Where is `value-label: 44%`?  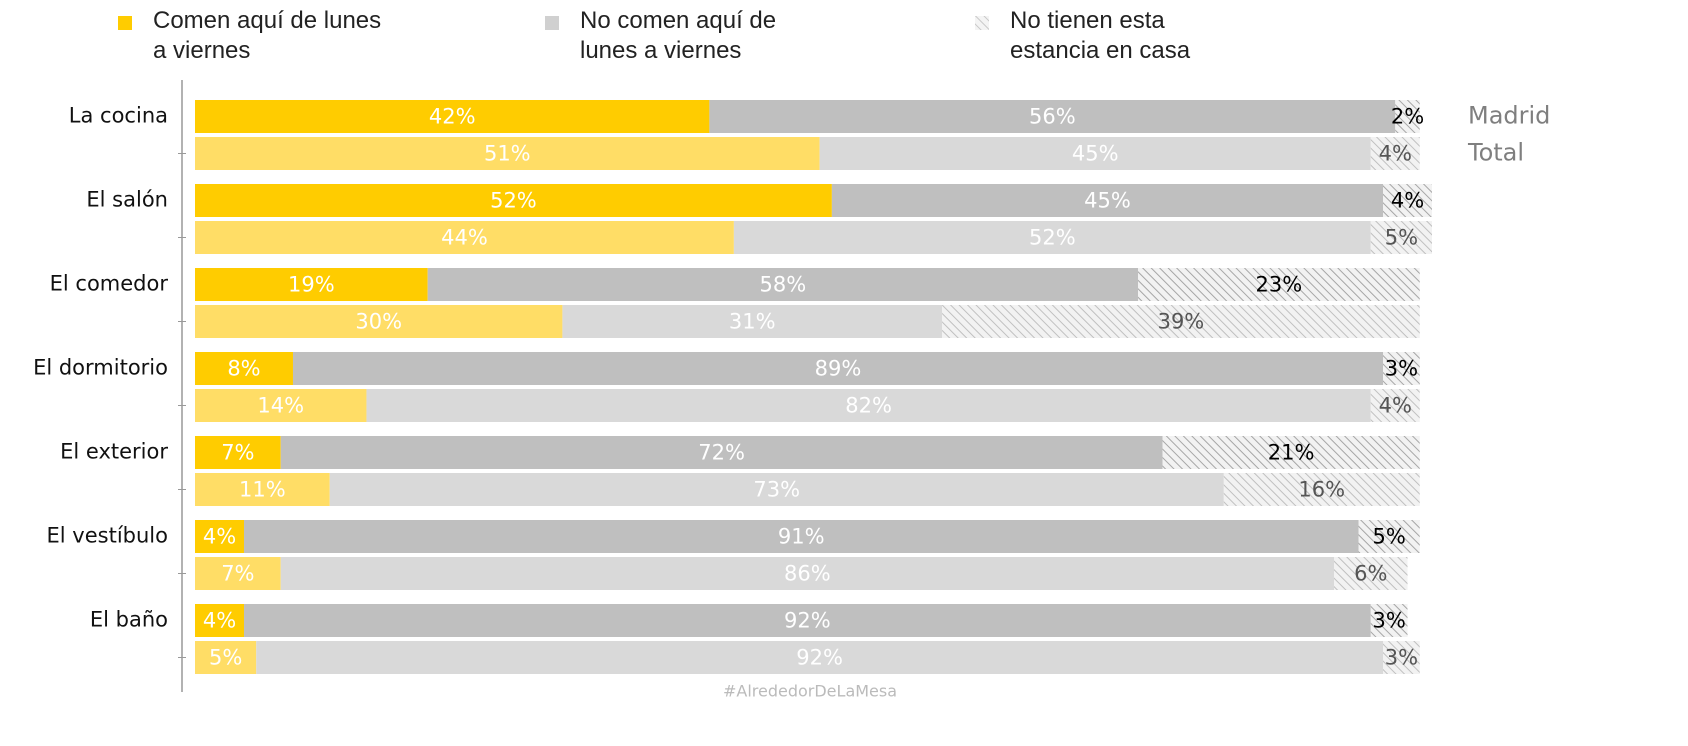 value-label: 44% is located at coordinates (464, 238).